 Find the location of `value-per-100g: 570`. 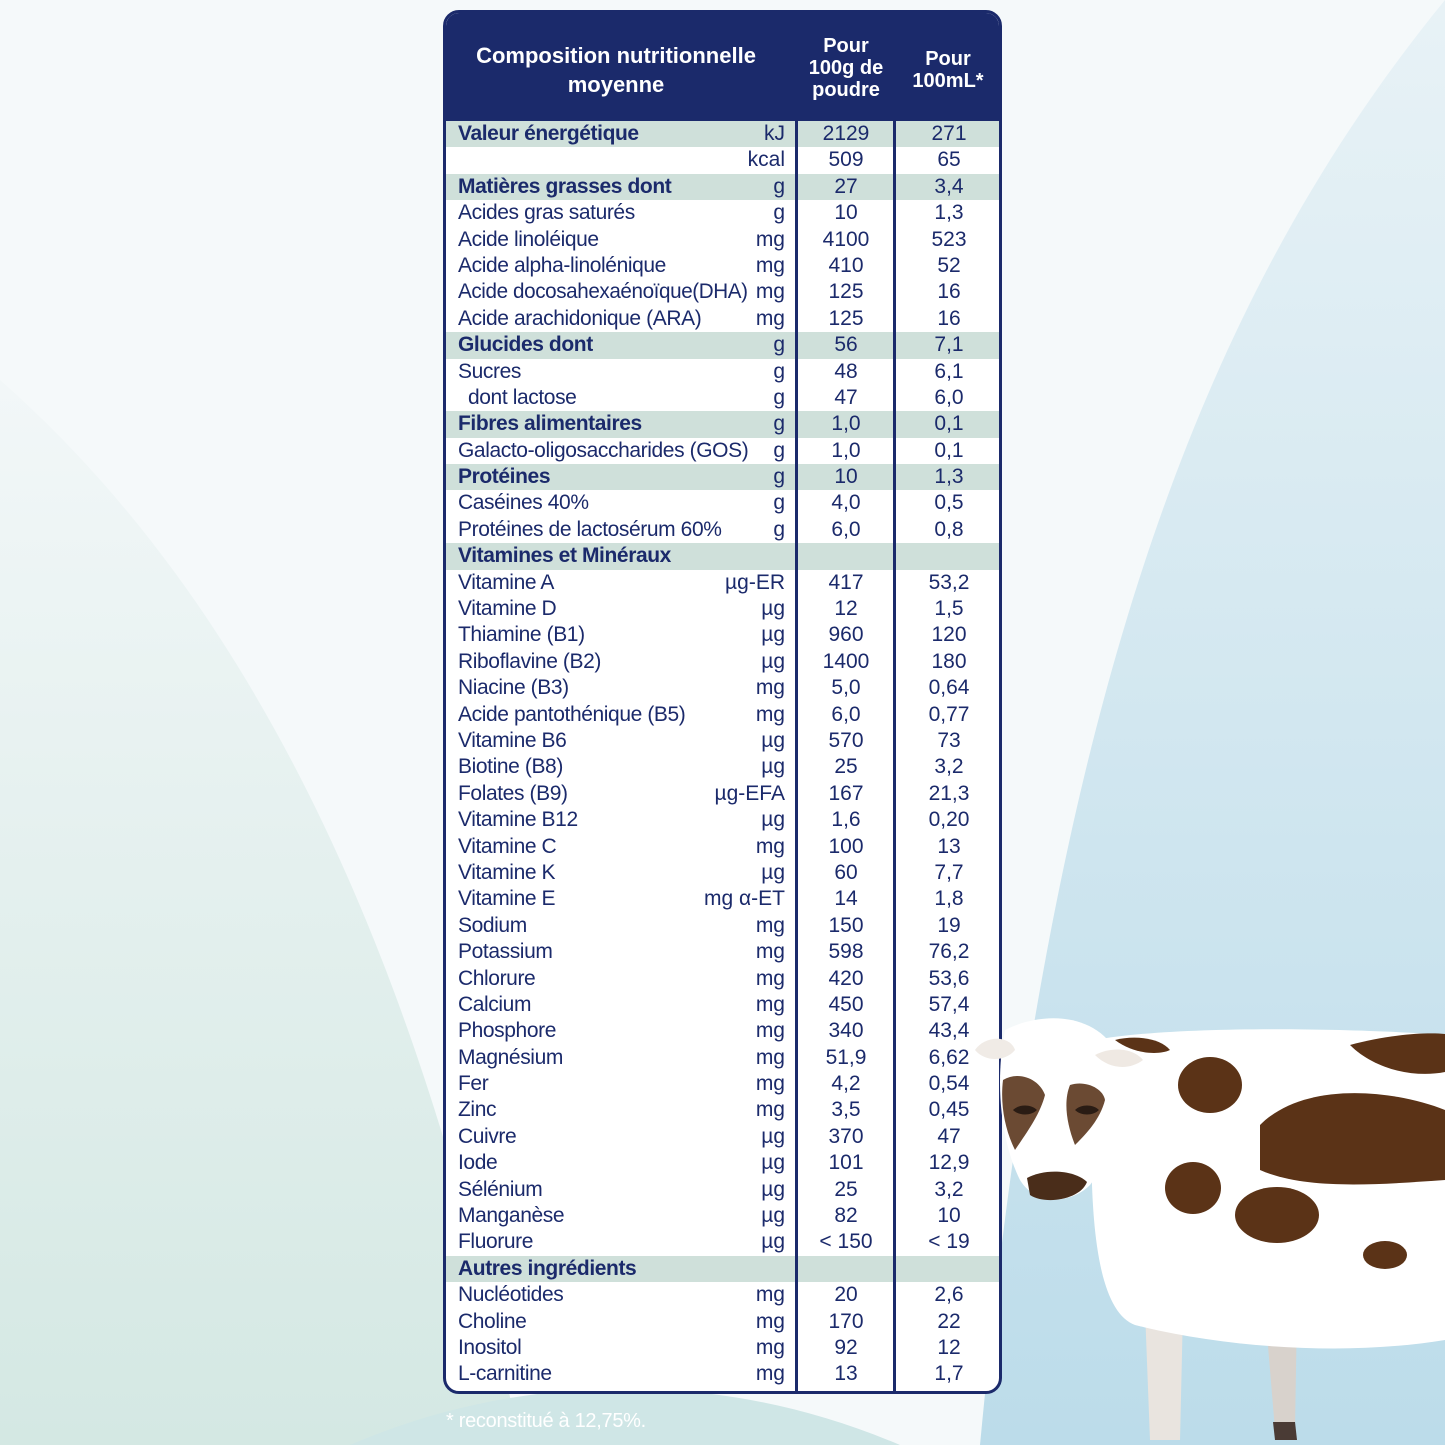

value-per-100g: 570 is located at coordinates (846, 740).